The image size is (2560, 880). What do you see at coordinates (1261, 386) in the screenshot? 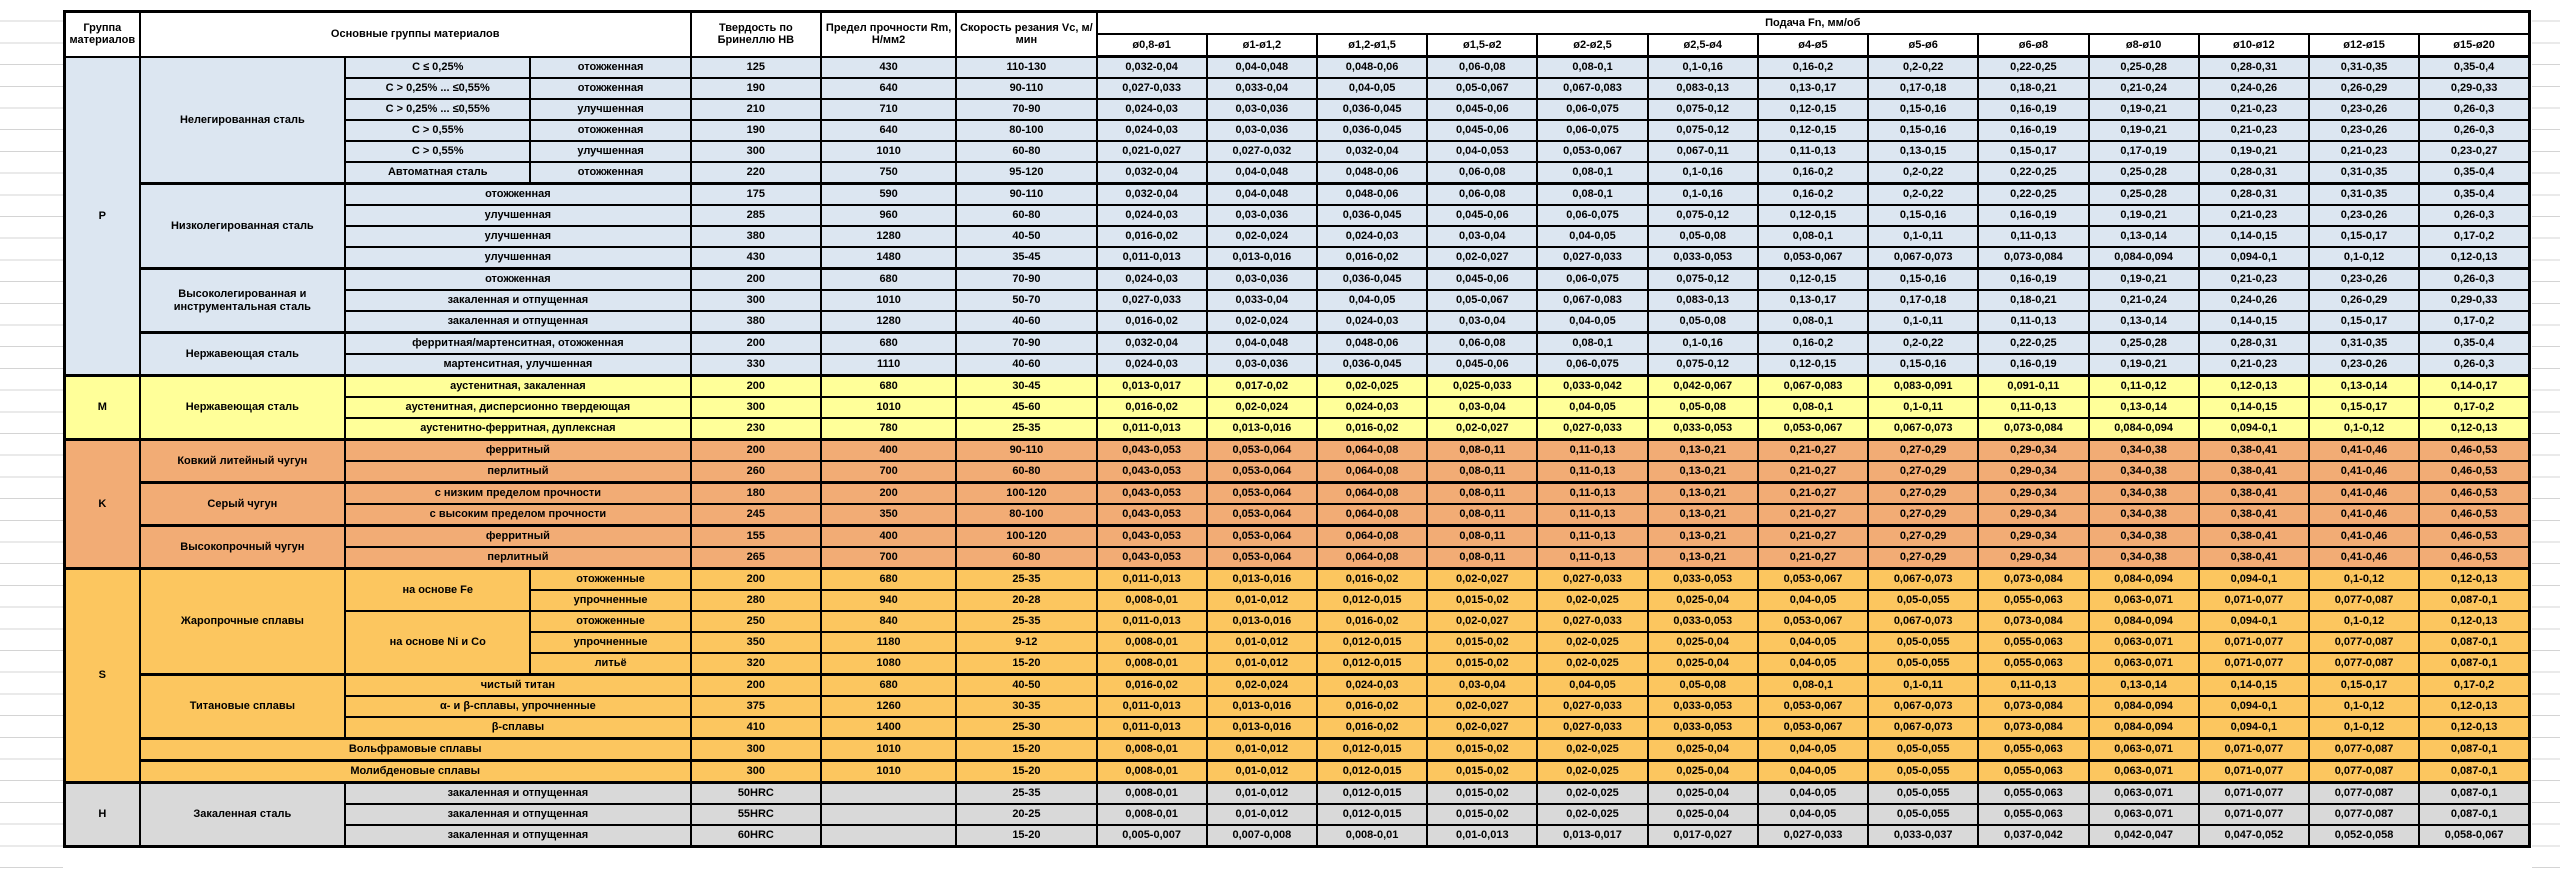
I see `table-cell: 0,017-0,02` at bounding box center [1261, 386].